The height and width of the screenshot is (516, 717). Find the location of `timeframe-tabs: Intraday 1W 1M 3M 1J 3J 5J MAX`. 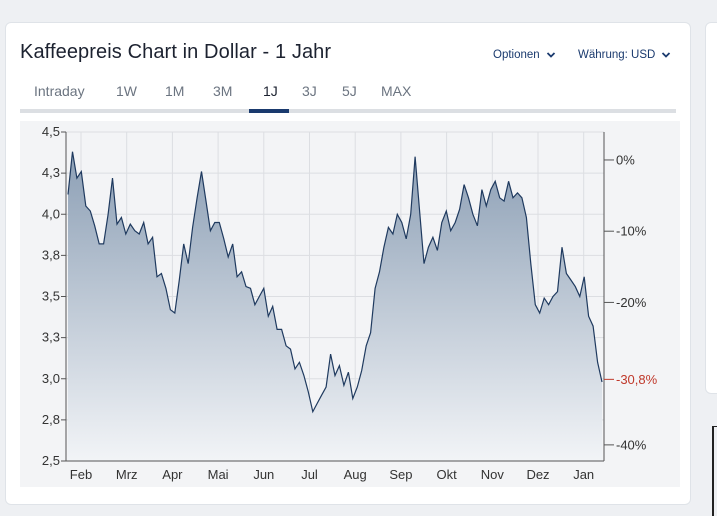

timeframe-tabs: Intraday 1W 1M 3M 1J 3J 5J MAX is located at coordinates (348, 98).